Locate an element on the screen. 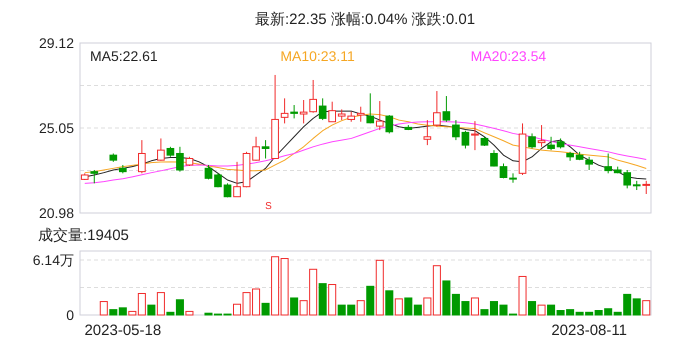  text: MA20:23.54 is located at coordinates (508, 56).